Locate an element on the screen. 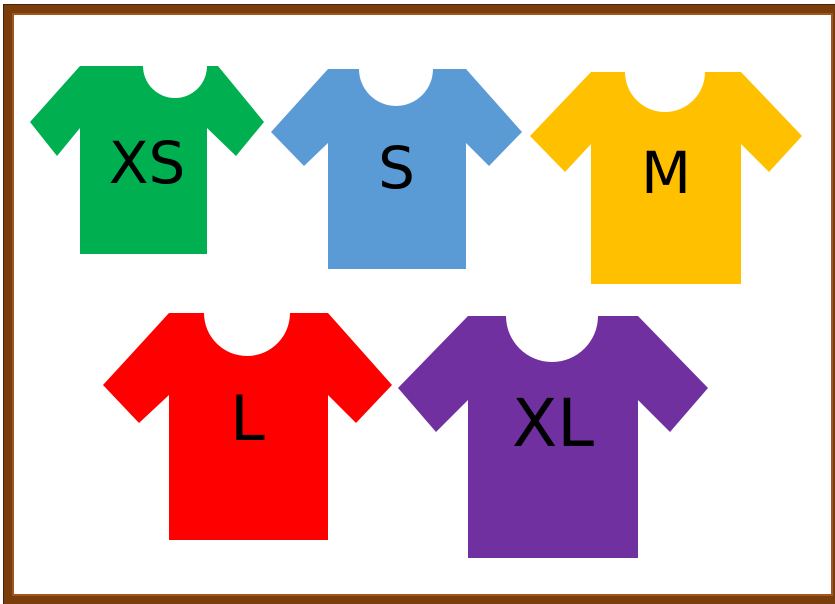  shirt-m-icon is located at coordinates (666, 178).